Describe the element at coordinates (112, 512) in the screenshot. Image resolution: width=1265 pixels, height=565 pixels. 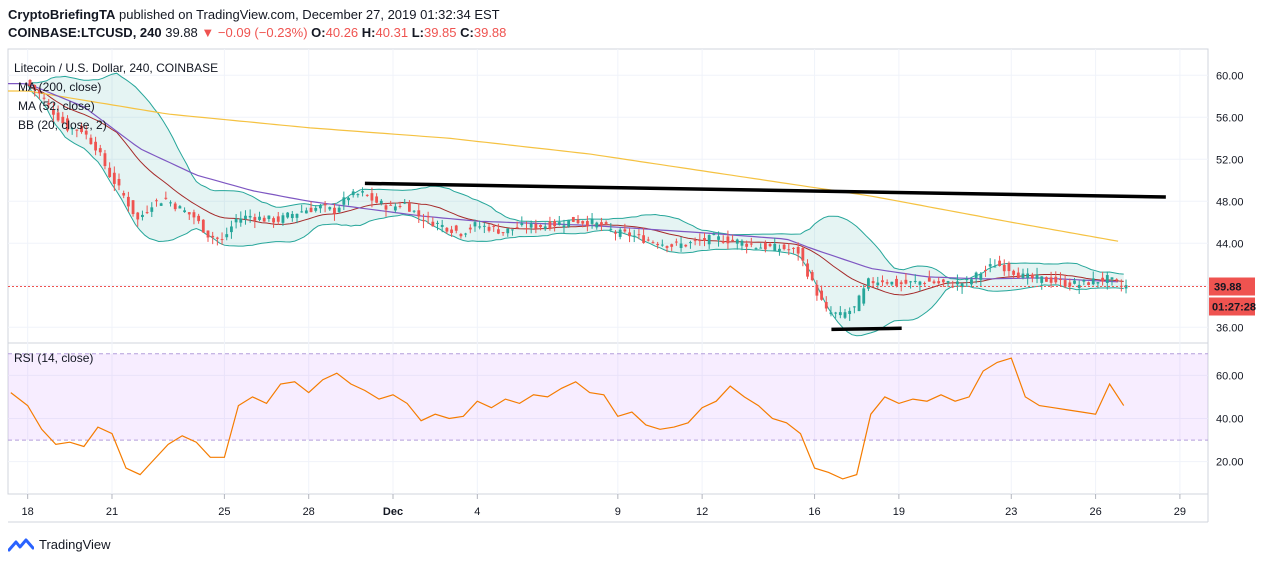
I see `time-tick-label: 21` at that location.